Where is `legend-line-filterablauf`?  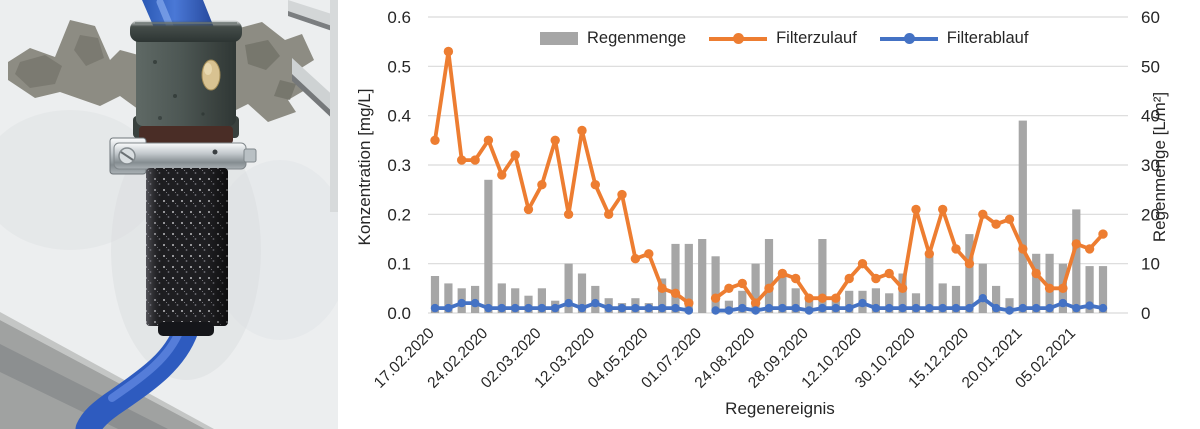 legend-line-filterablauf is located at coordinates (908, 38).